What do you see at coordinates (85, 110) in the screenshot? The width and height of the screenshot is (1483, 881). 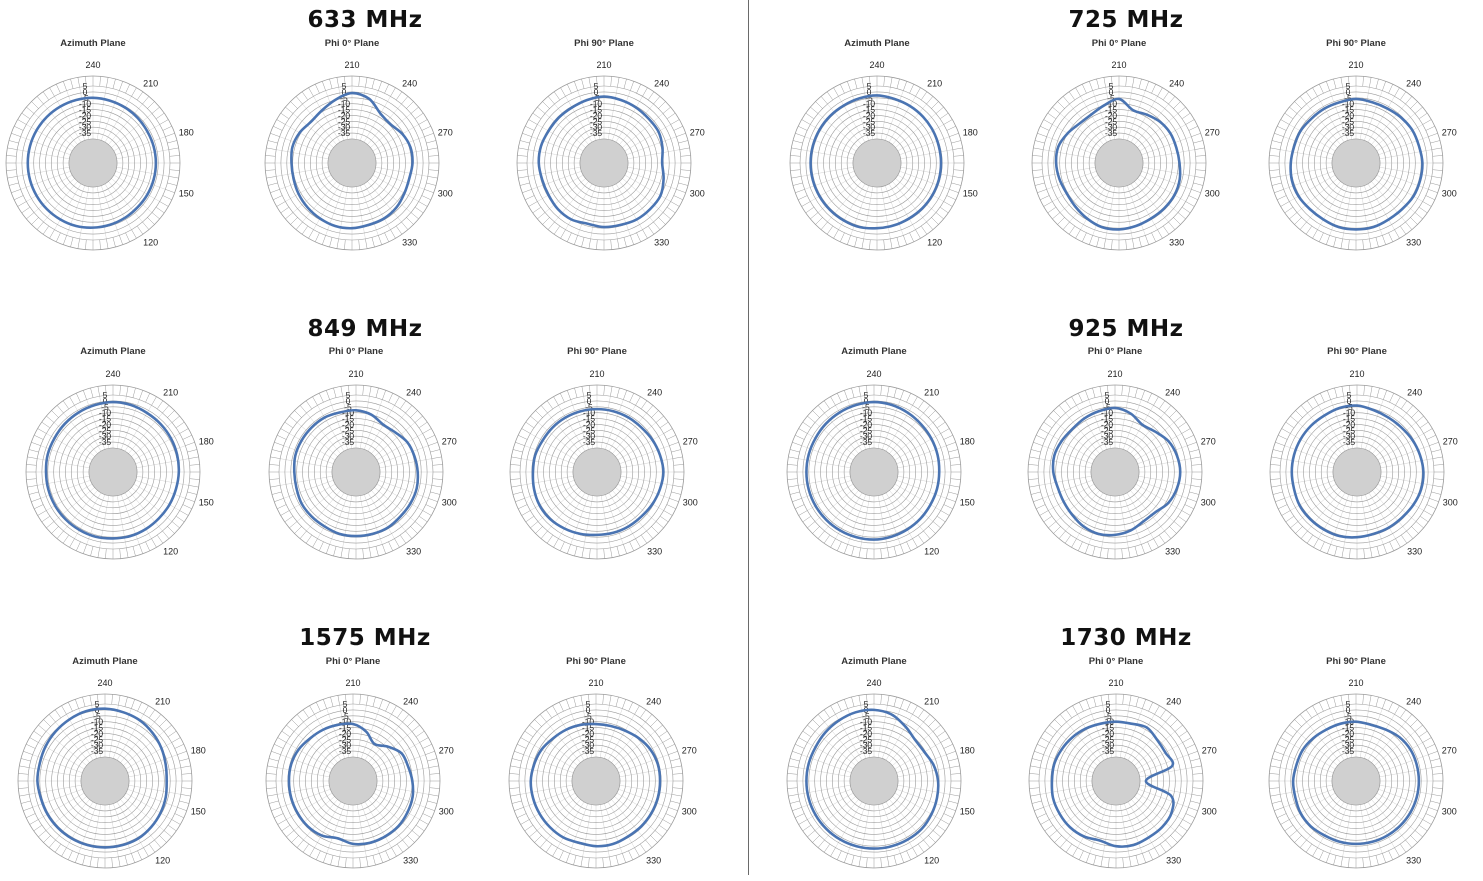 I see `radial-tick-label: -15` at bounding box center [85, 110].